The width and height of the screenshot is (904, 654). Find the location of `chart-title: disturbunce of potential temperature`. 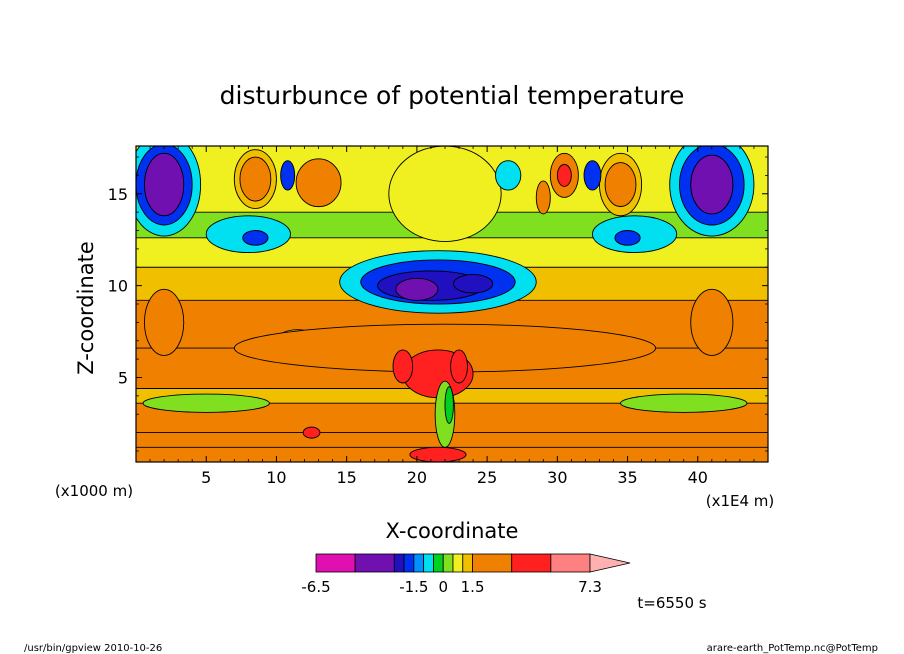

chart-title: disturbunce of potential temperature is located at coordinates (452, 95).